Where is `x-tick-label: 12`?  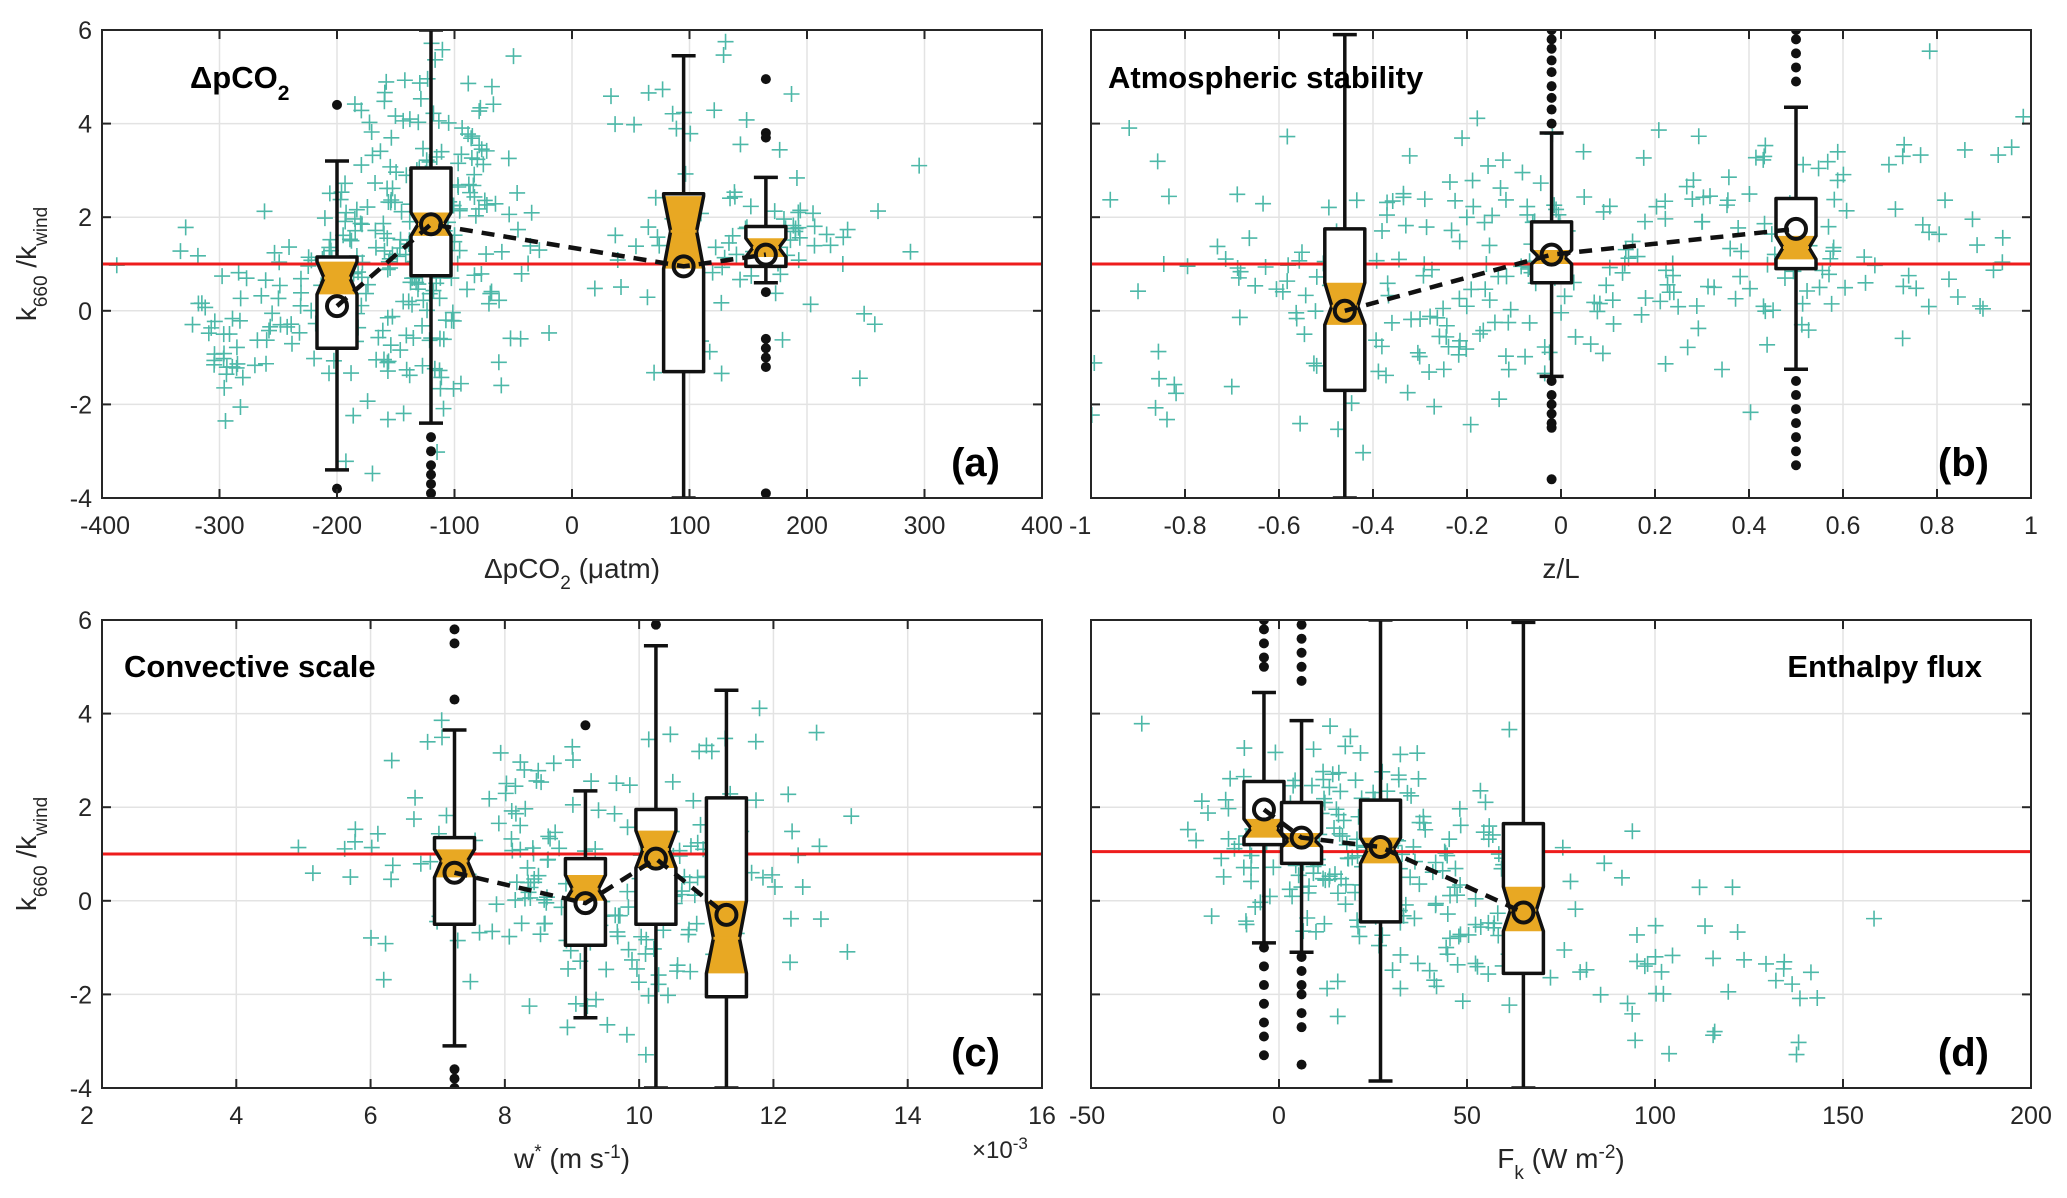 x-tick-label: 12 is located at coordinates (774, 1116).